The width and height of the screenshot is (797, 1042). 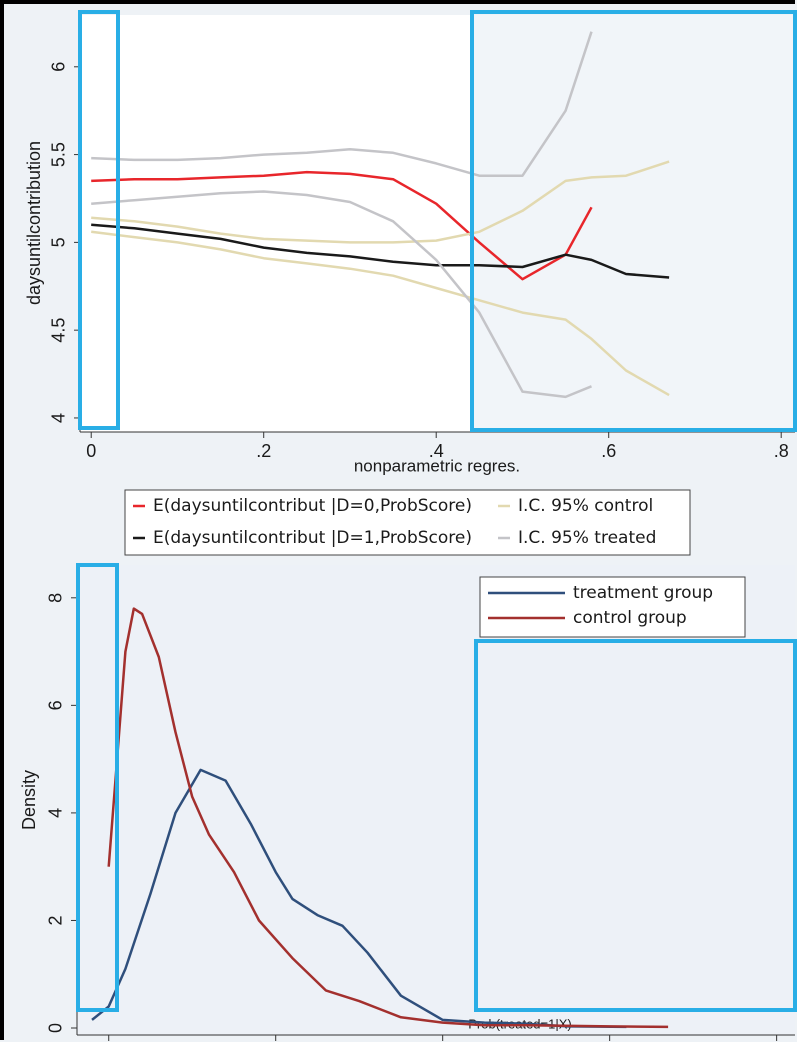 I want to click on x-tick-label: .6, so click(x=608, y=451).